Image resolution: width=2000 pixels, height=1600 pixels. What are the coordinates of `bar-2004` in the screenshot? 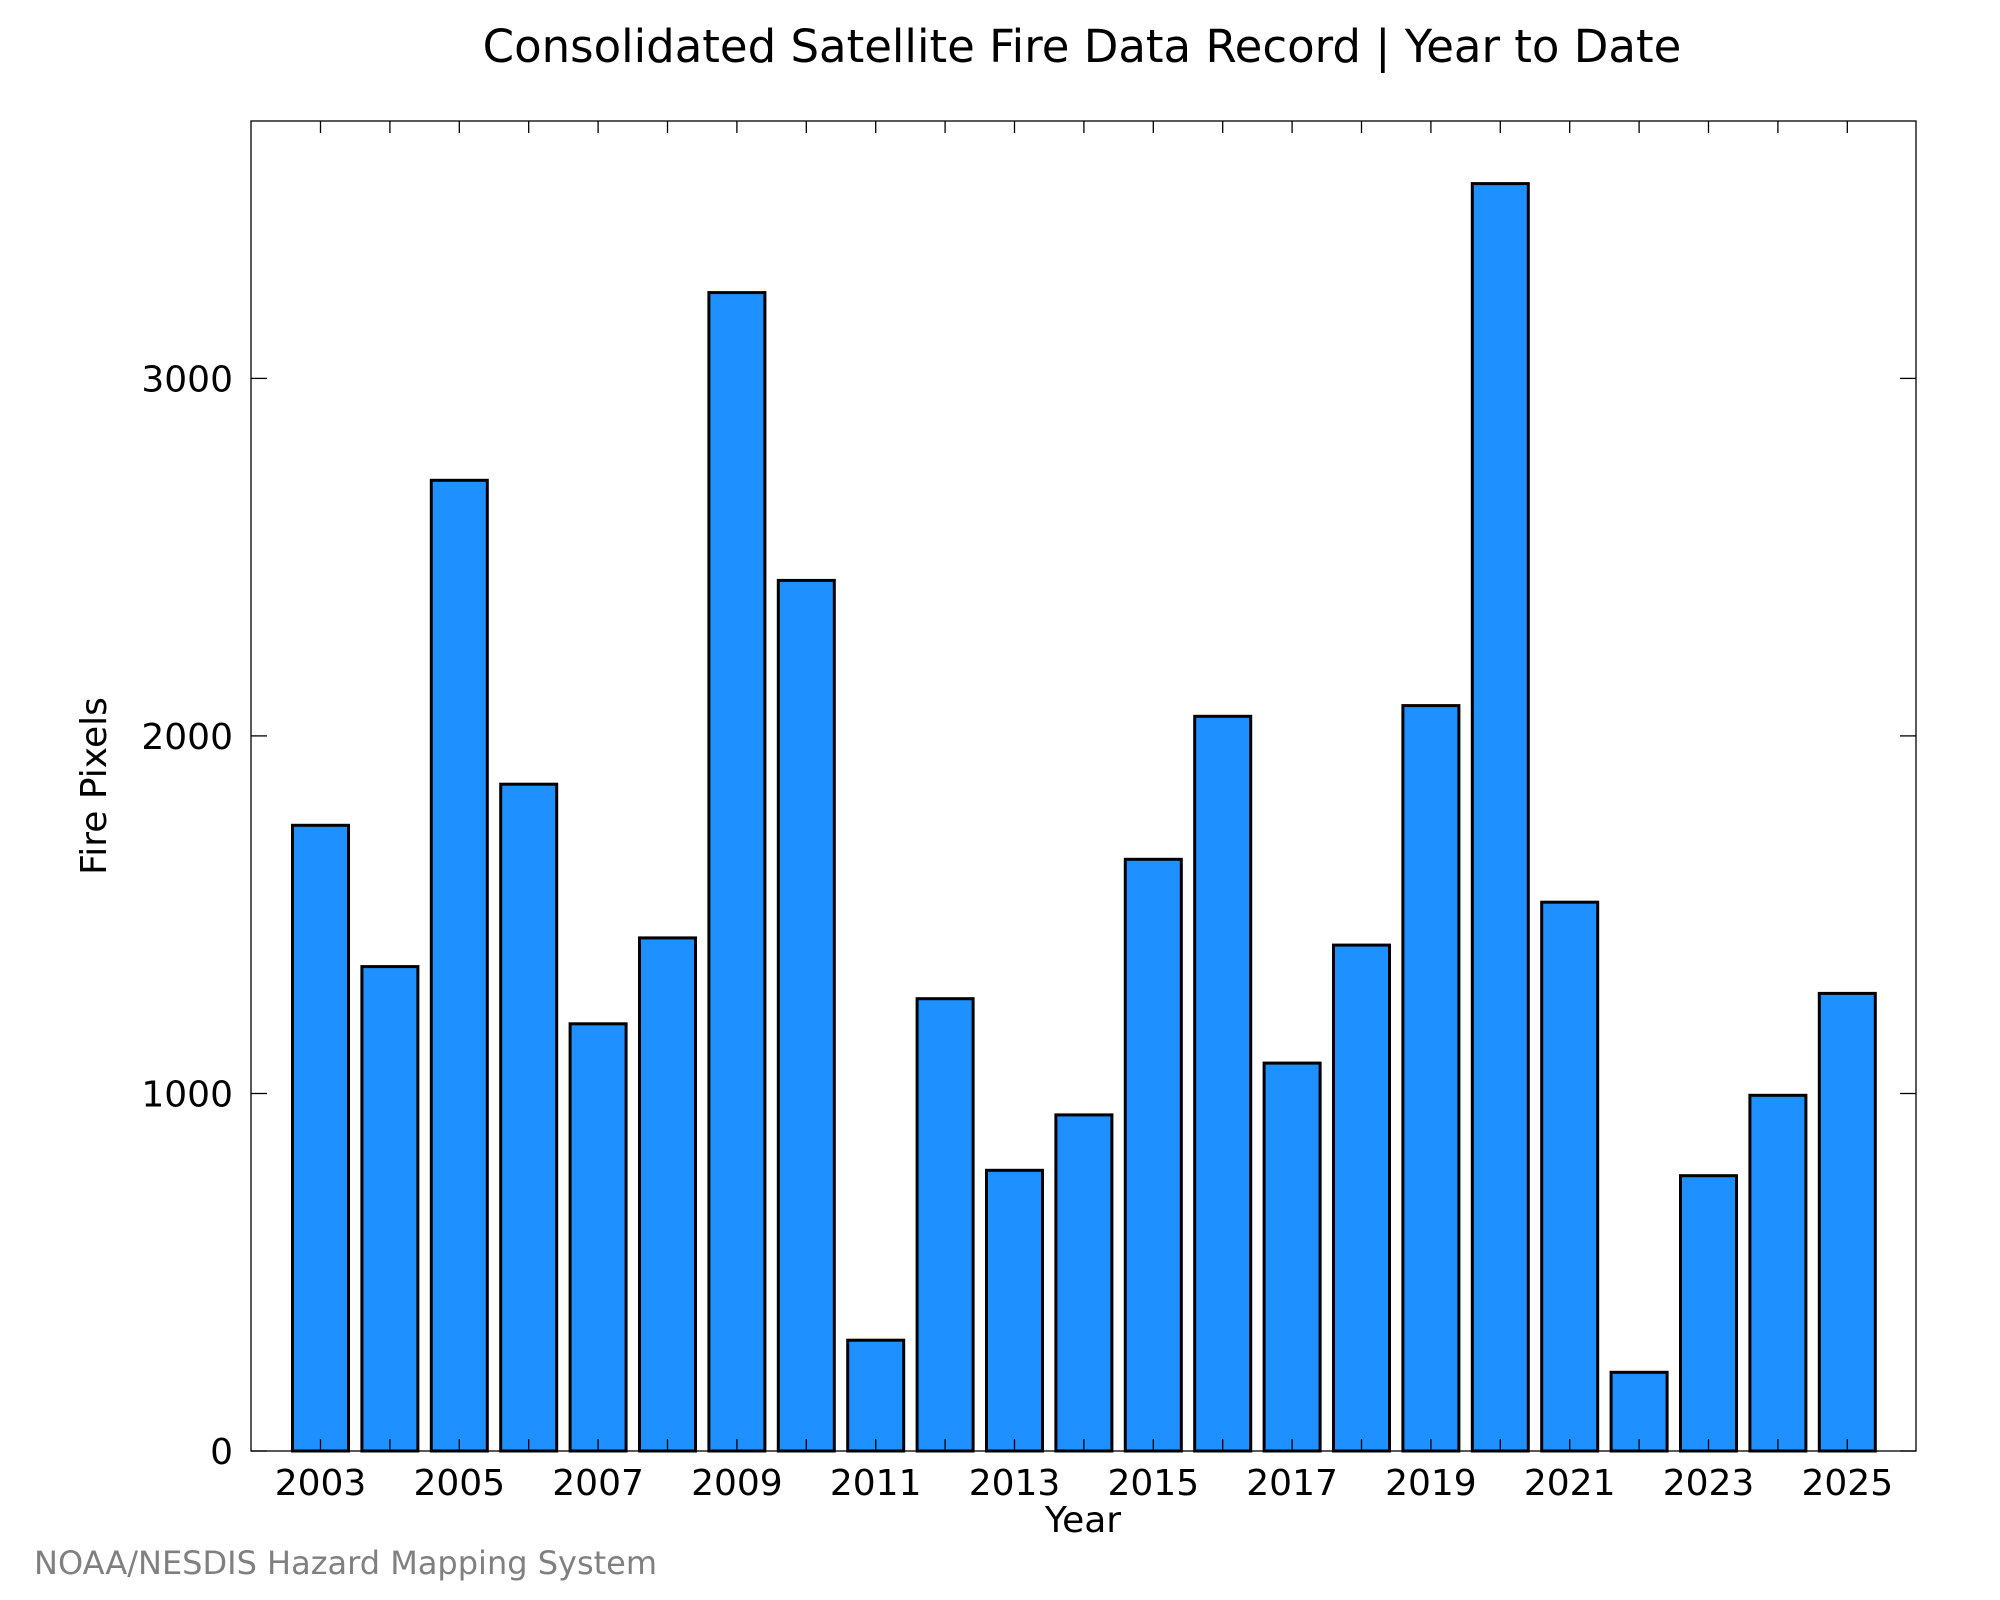 It's located at (390, 1209).